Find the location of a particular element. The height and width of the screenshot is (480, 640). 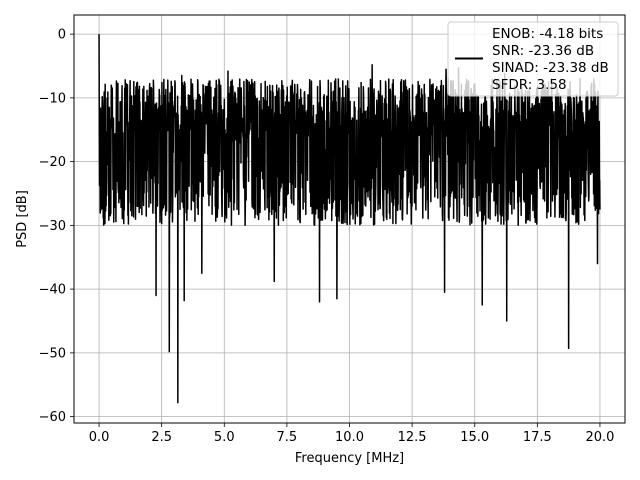

y-tick-label: 0 is located at coordinates (62, 35).